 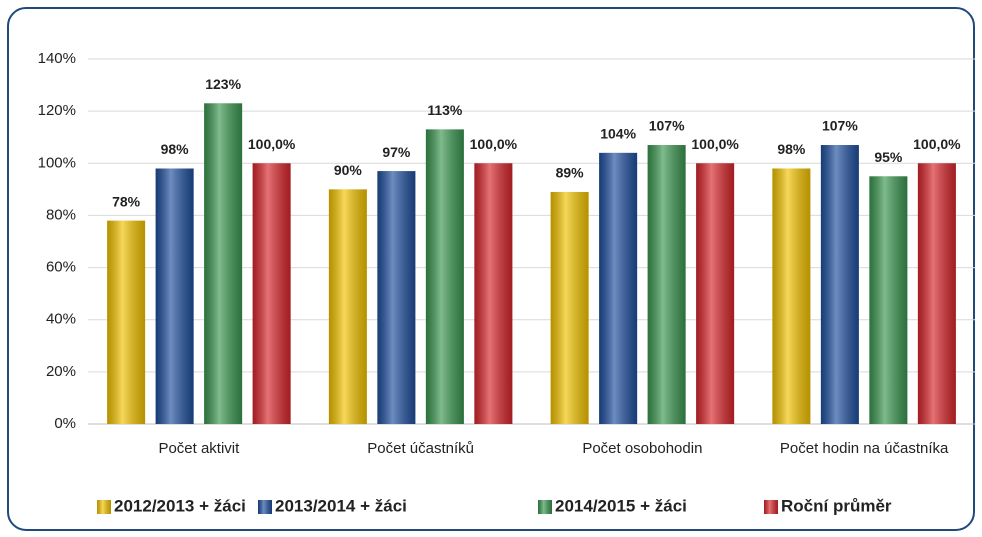 What do you see at coordinates (61, 214) in the screenshot?
I see `y-tick-label: 80%` at bounding box center [61, 214].